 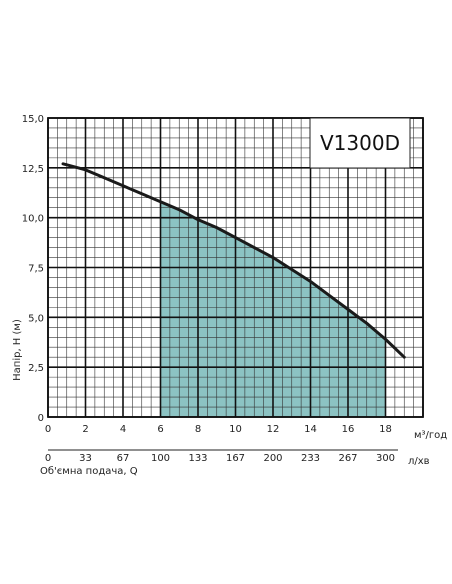 I want to click on x-tick-label-primary: 0, so click(x=48, y=429).